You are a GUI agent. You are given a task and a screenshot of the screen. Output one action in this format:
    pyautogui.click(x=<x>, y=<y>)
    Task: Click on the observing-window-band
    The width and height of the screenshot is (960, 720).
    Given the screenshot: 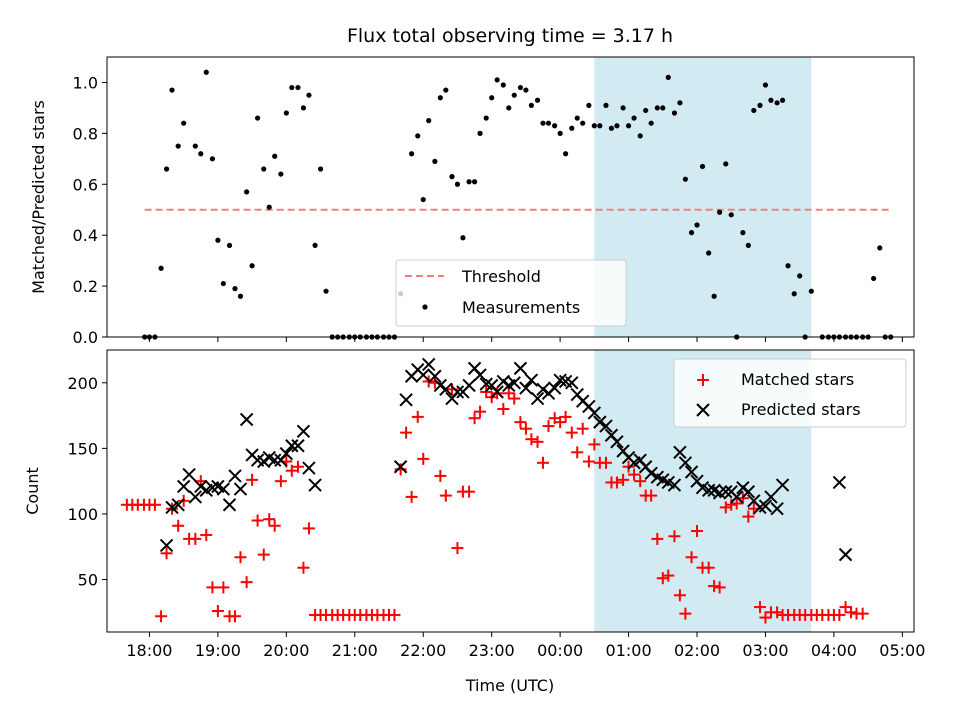 What is the action you would take?
    pyautogui.click(x=703, y=197)
    